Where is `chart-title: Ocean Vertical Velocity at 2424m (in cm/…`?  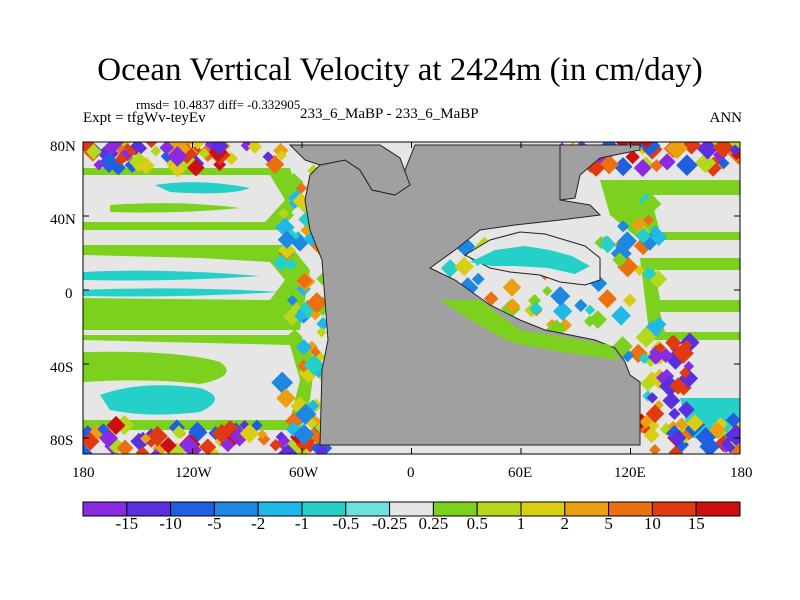 chart-title: Ocean Vertical Velocity at 2424m (in cm/… is located at coordinates (400, 70).